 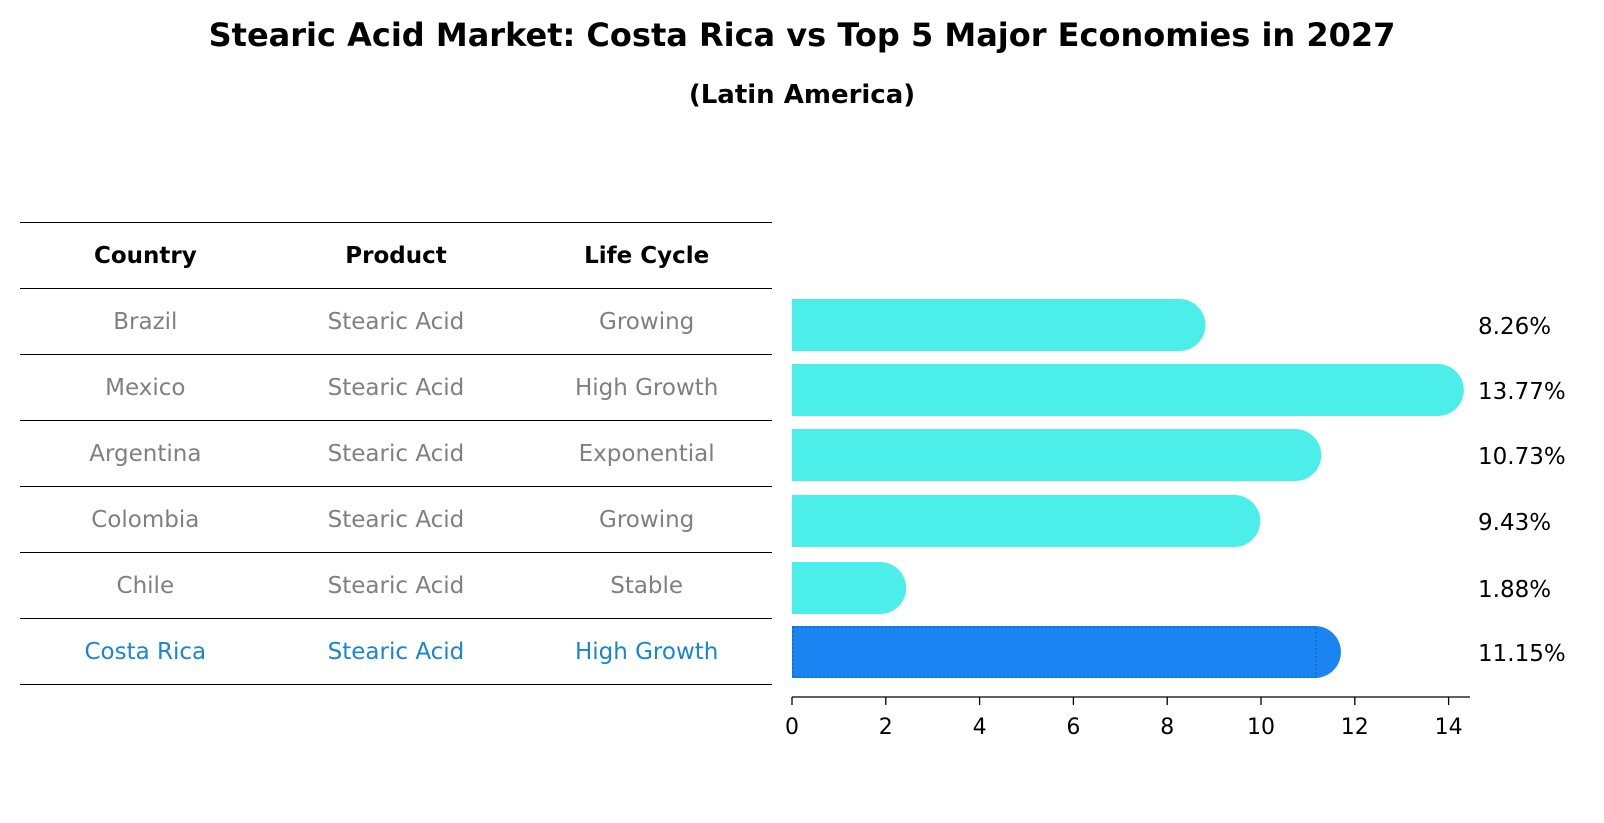 I want to click on x-tick-label: 6, so click(x=1073, y=727).